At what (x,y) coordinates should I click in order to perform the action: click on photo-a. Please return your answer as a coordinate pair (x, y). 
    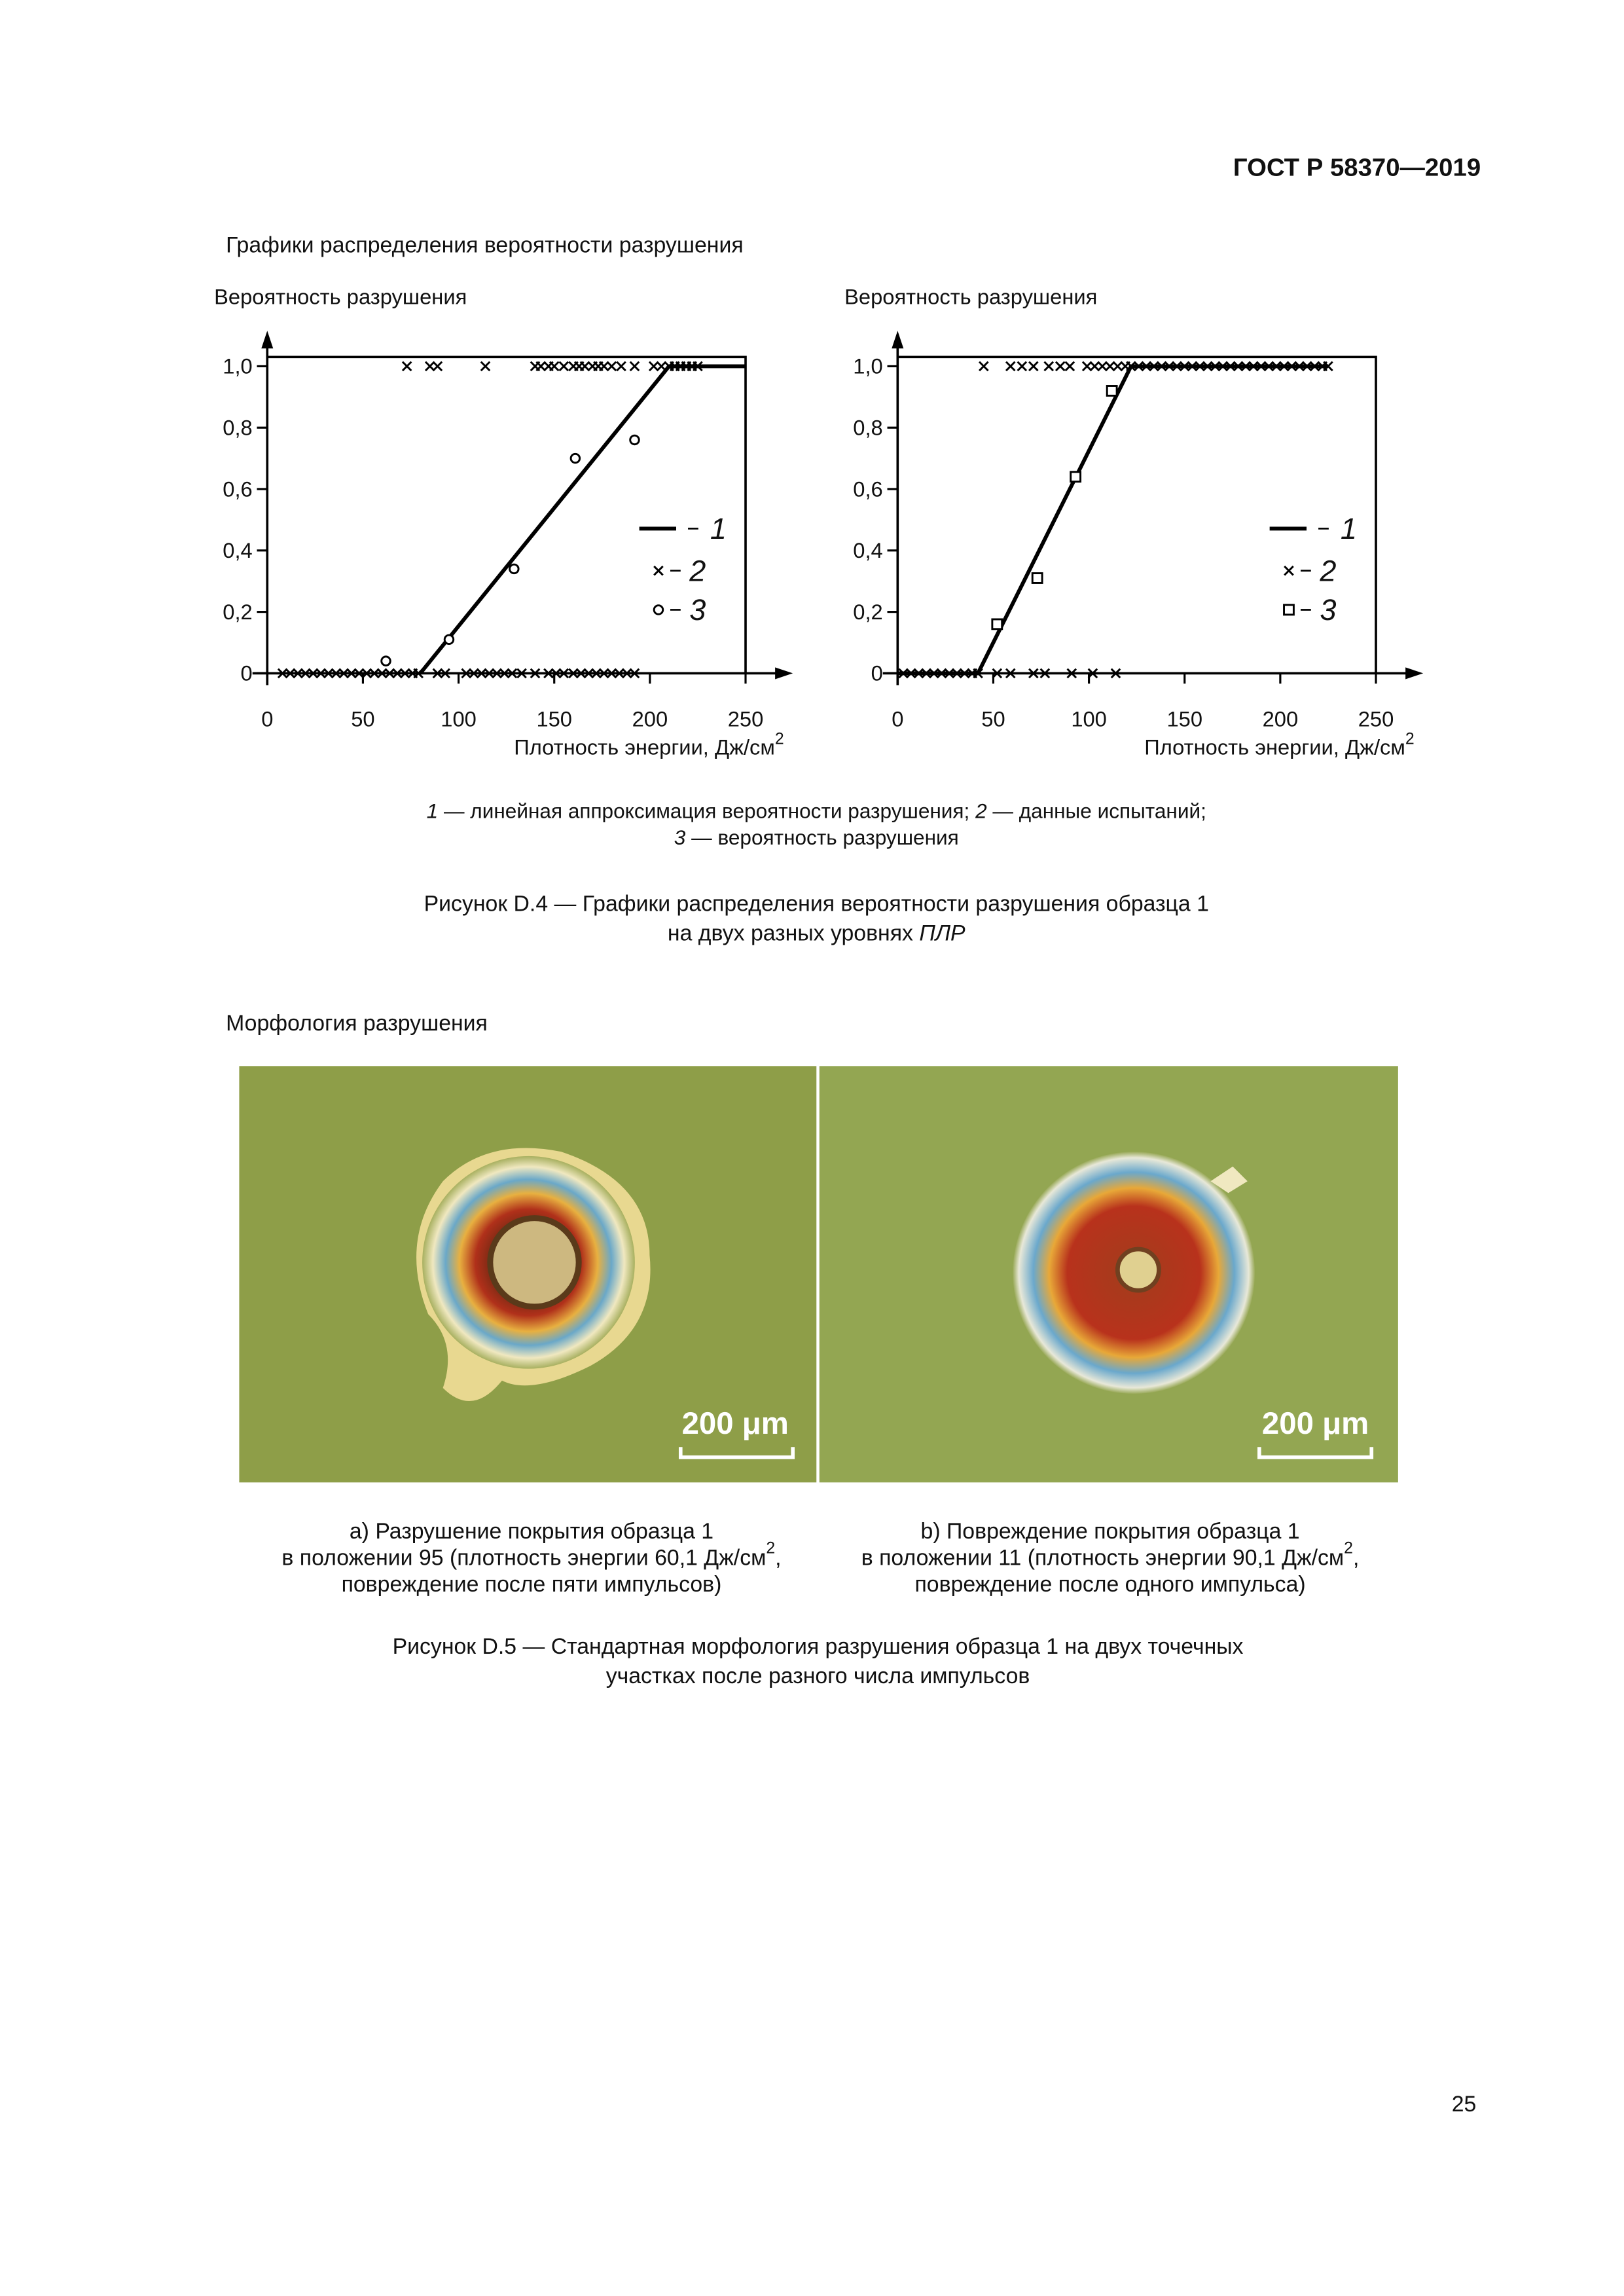
    Looking at the image, I should click on (528, 1274).